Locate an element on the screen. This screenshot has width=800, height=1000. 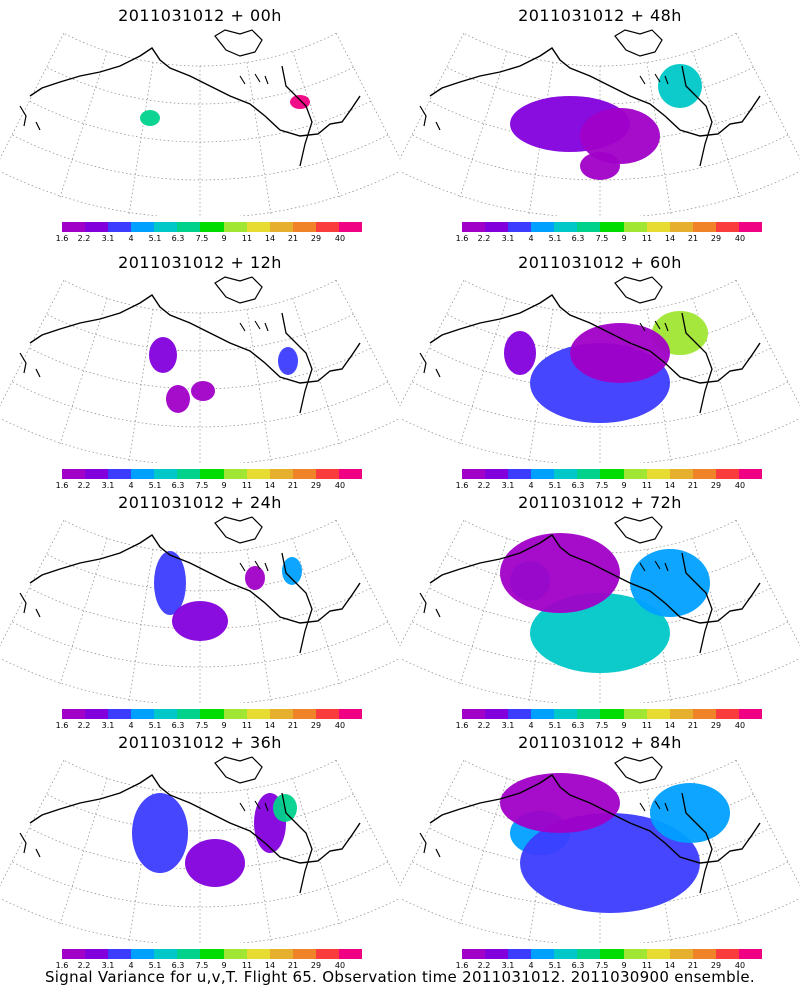
panel-title: 2011031012 + 12h is located at coordinates (200, 262).